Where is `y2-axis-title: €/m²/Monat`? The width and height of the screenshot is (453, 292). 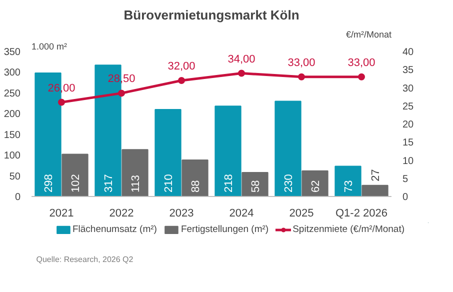 y2-axis-title: €/m²/Monat is located at coordinates (369, 35).